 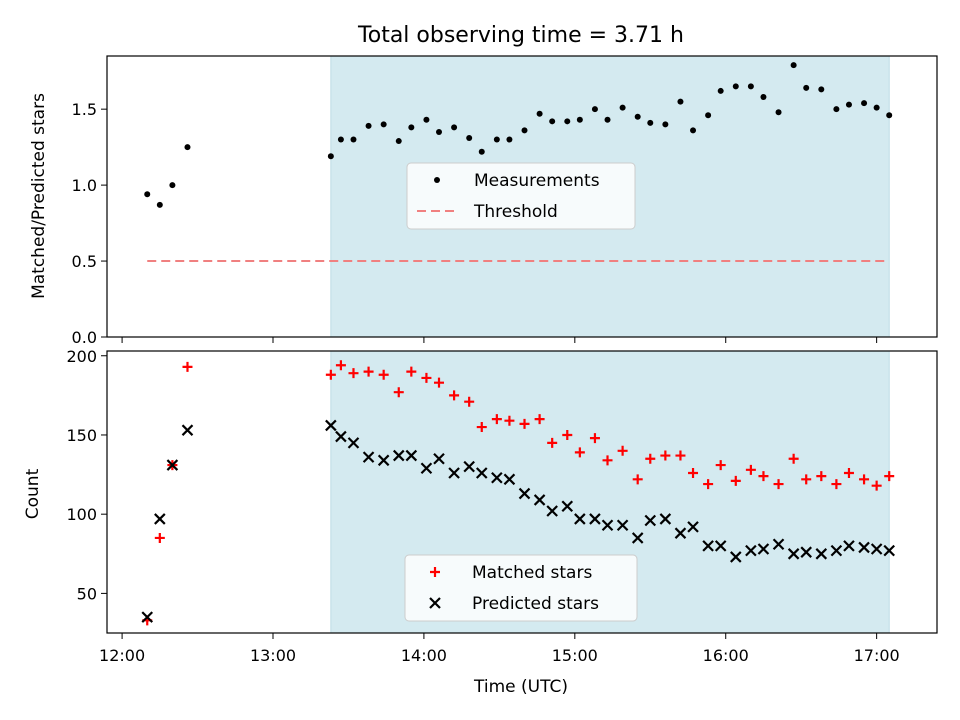 What do you see at coordinates (39, 196) in the screenshot?
I see `top-y-axis-label: Matched/Predicted stars` at bounding box center [39, 196].